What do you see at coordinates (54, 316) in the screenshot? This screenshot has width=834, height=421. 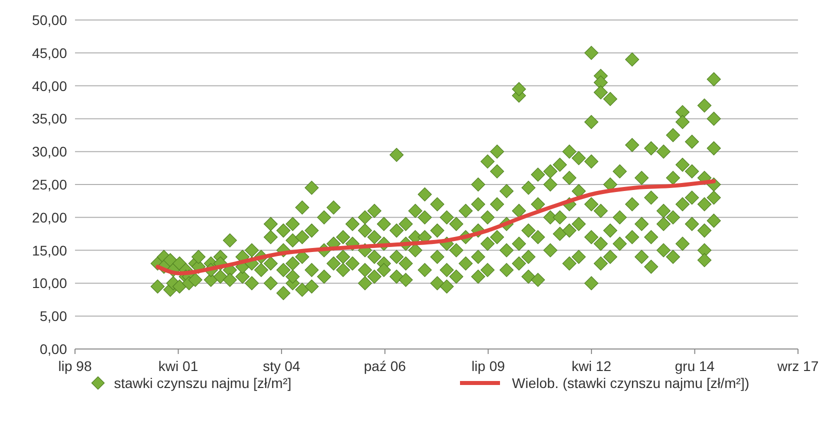 I see `y-tick-label: 5,00` at bounding box center [54, 316].